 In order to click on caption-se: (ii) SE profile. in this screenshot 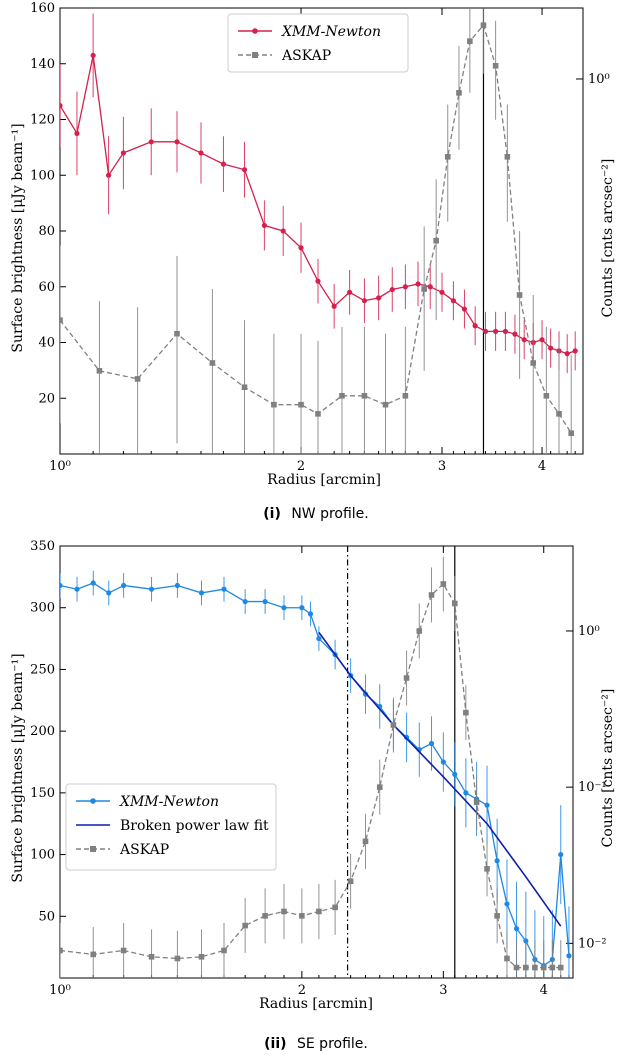, I will do `click(316, 1044)`.